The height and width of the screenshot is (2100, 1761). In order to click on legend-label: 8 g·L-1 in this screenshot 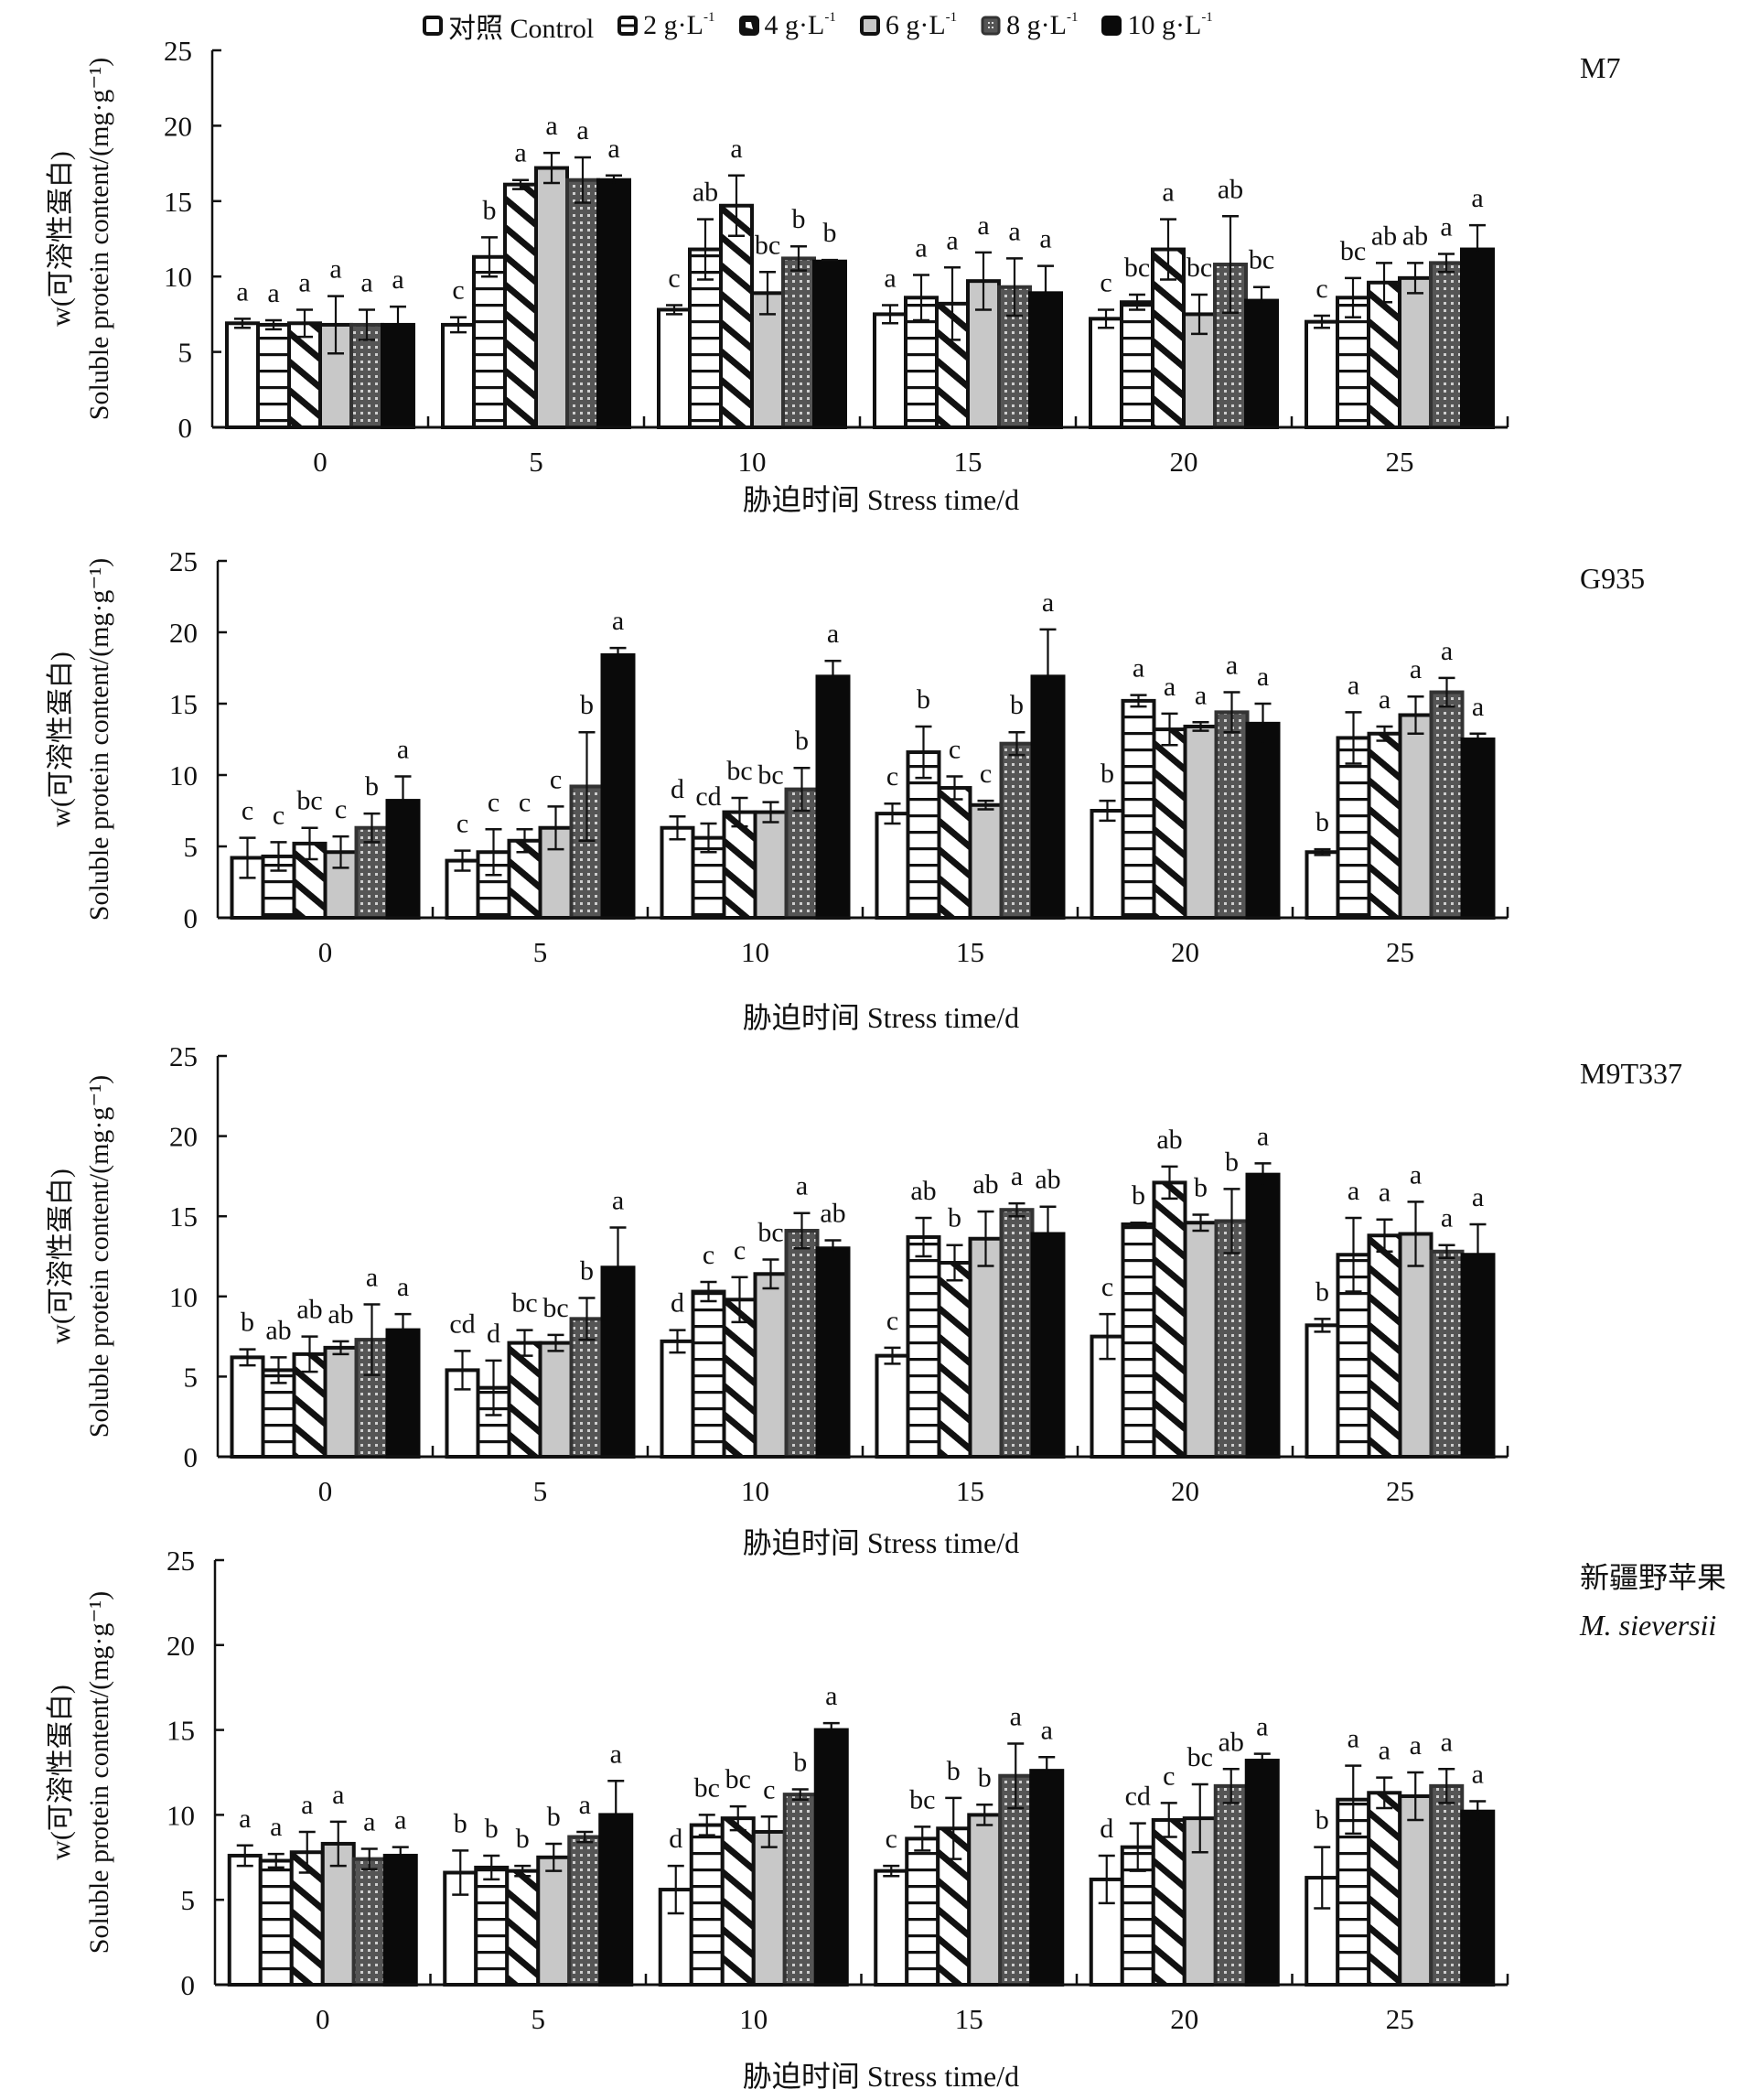, I will do `click(1042, 25)`.